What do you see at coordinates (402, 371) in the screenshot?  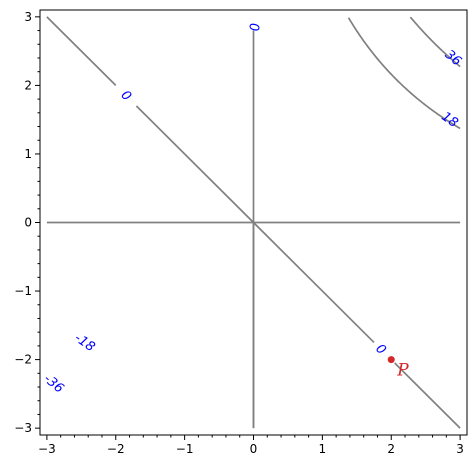 I see `point-label: P` at bounding box center [402, 371].